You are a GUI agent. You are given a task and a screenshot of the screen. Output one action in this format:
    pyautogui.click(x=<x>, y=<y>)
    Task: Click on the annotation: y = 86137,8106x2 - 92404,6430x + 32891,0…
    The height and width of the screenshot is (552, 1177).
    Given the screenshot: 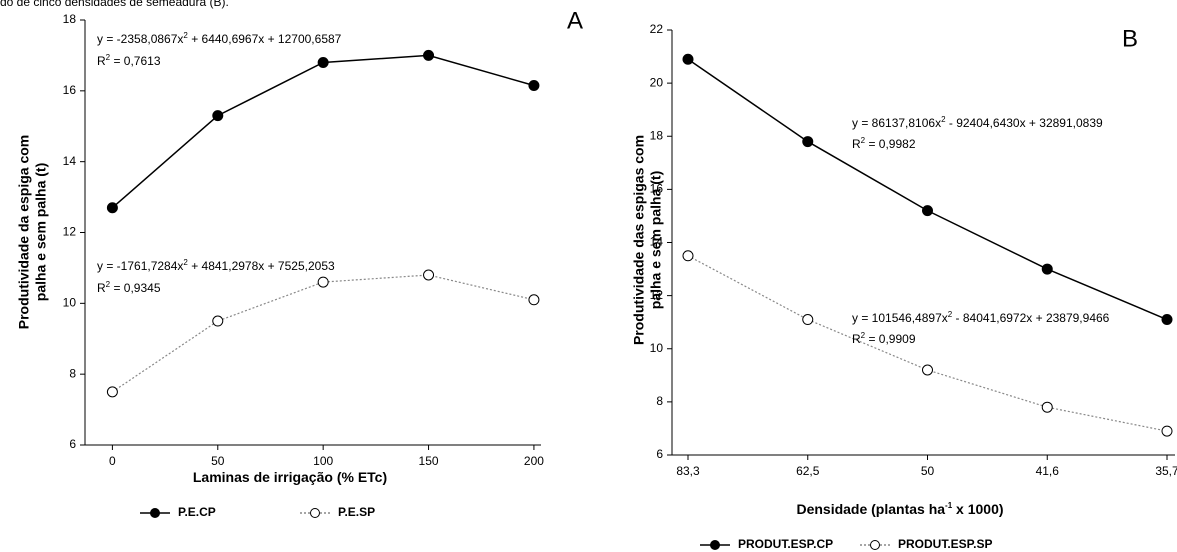 What is the action you would take?
    pyautogui.click(x=977, y=123)
    